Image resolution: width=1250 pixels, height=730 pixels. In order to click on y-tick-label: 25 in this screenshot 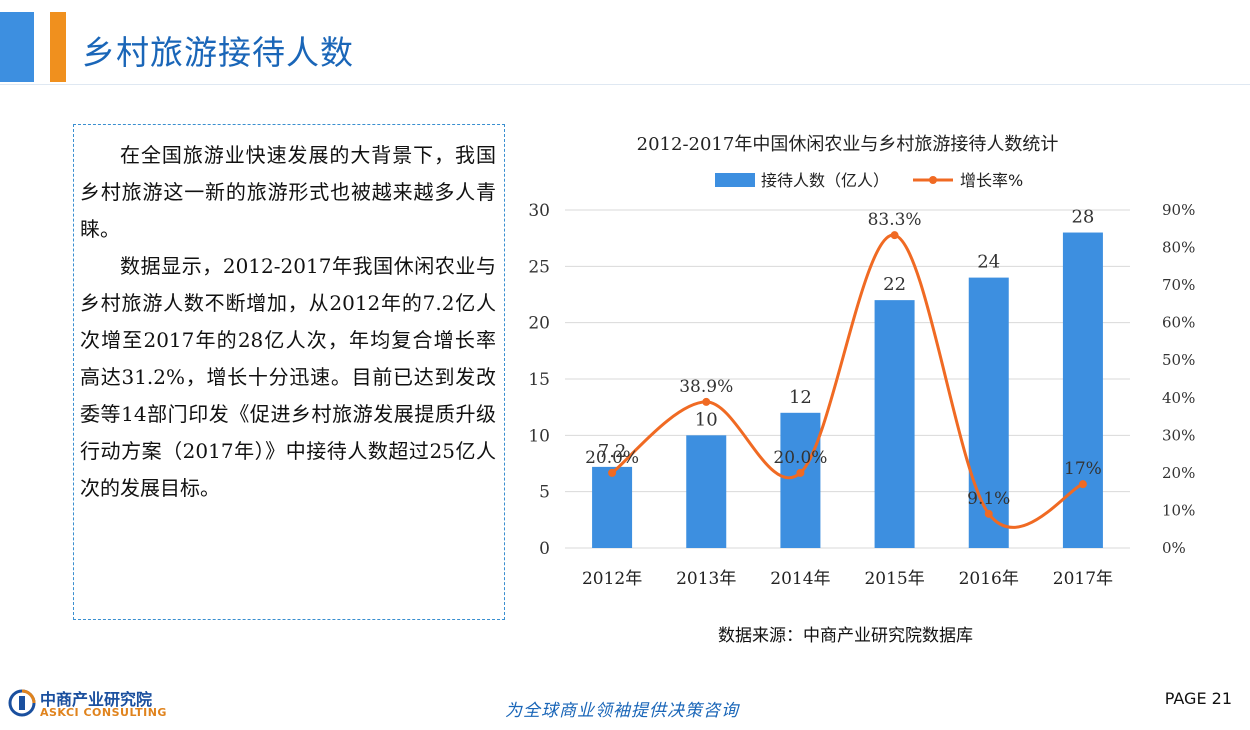, I will do `click(539, 267)`.